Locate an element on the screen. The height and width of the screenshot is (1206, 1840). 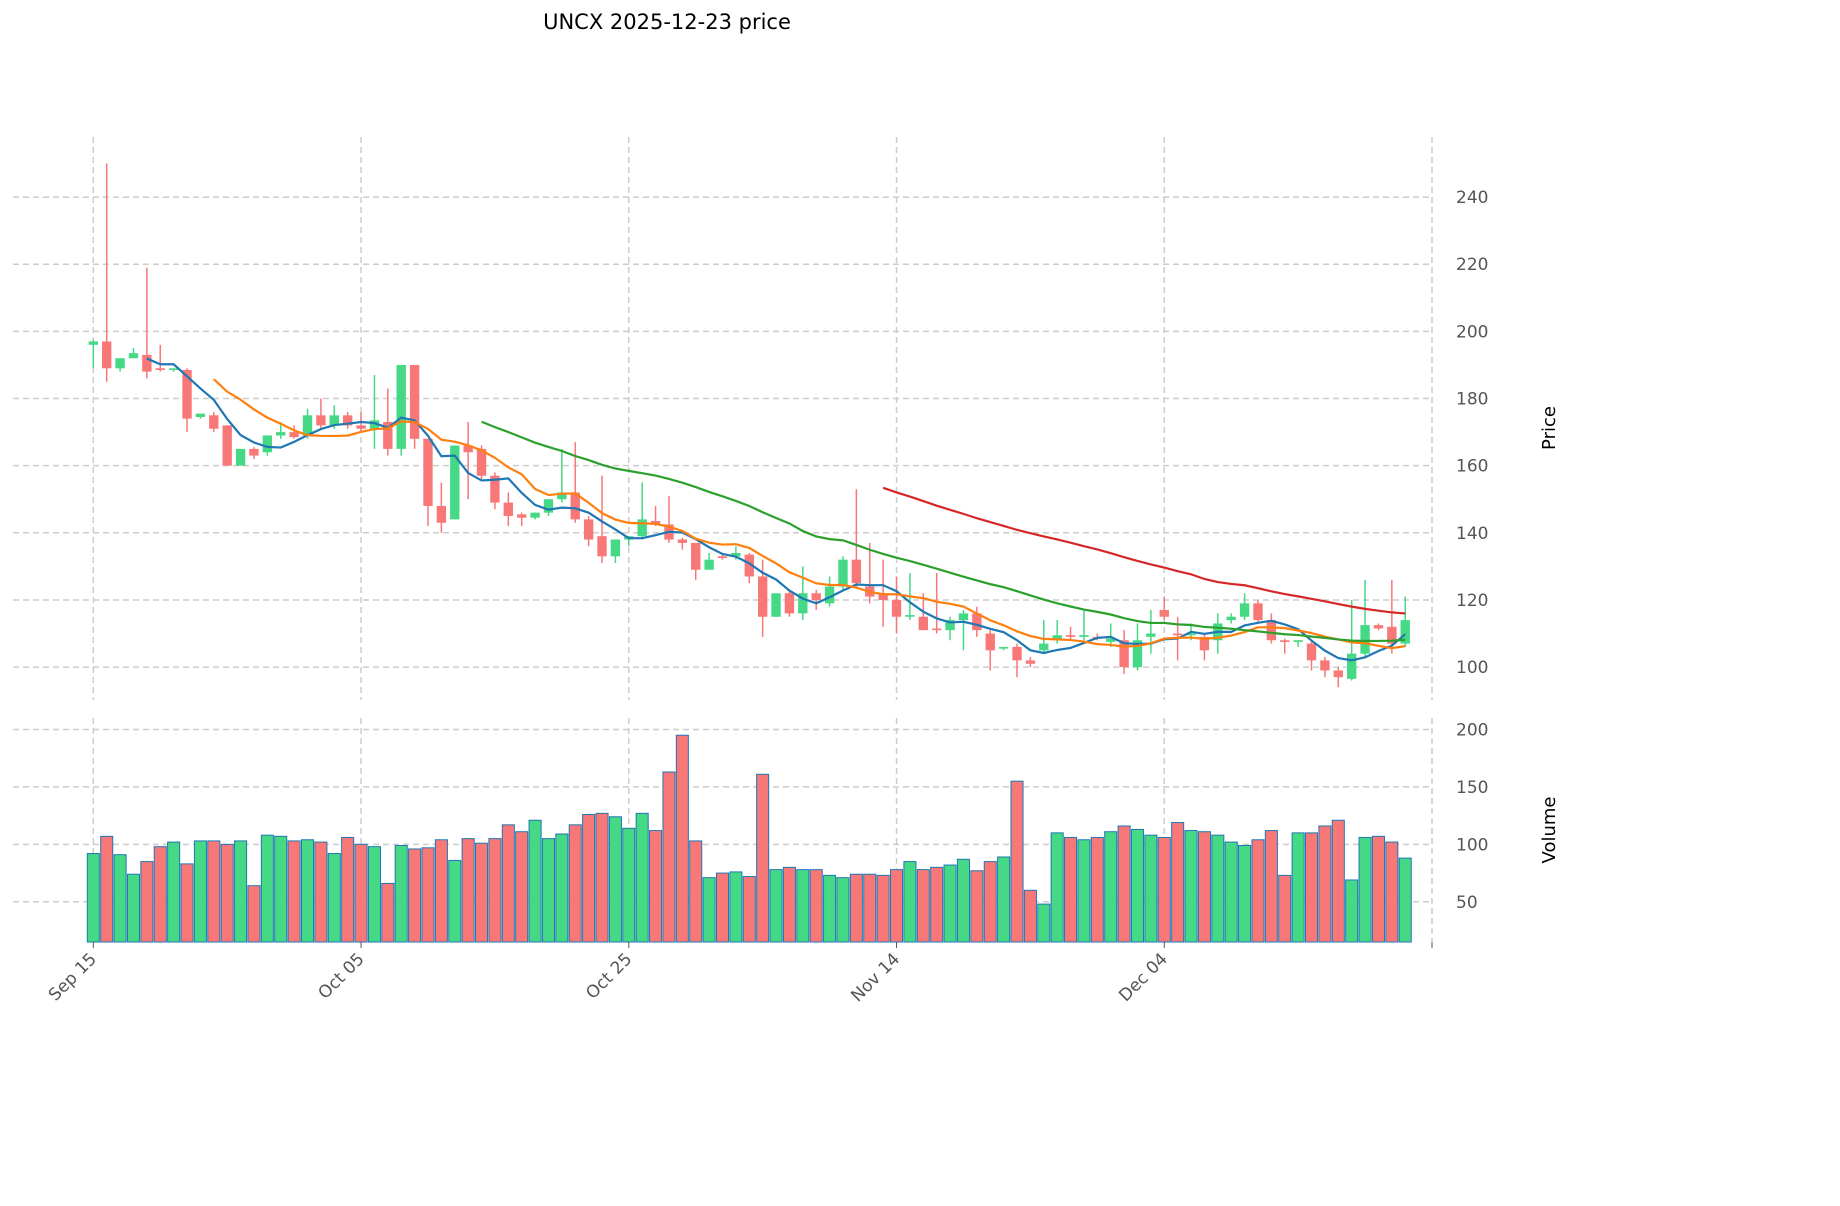
volume-bars is located at coordinates (749, 838).